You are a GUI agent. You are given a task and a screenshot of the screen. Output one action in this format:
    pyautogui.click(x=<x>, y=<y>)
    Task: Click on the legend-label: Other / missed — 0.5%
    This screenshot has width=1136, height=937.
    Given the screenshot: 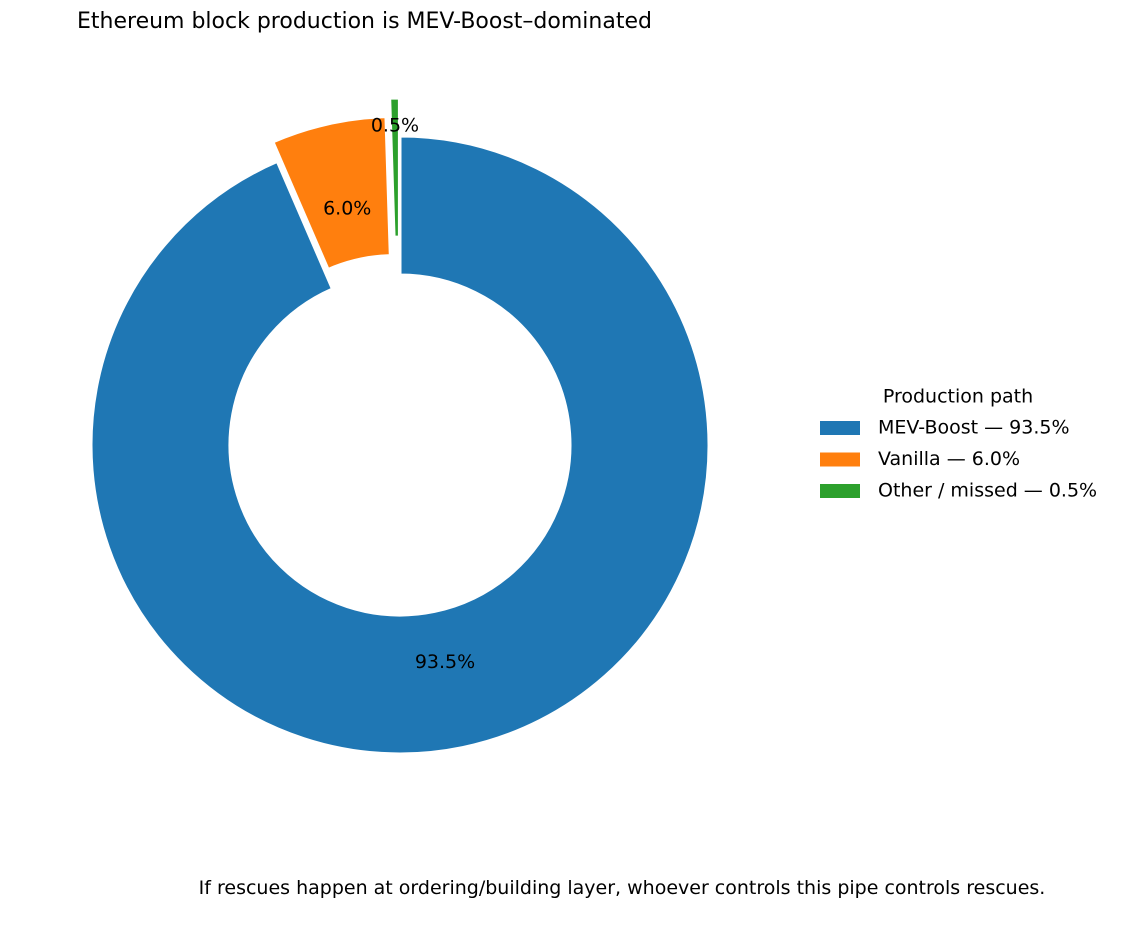 What is the action you would take?
    pyautogui.click(x=987, y=491)
    